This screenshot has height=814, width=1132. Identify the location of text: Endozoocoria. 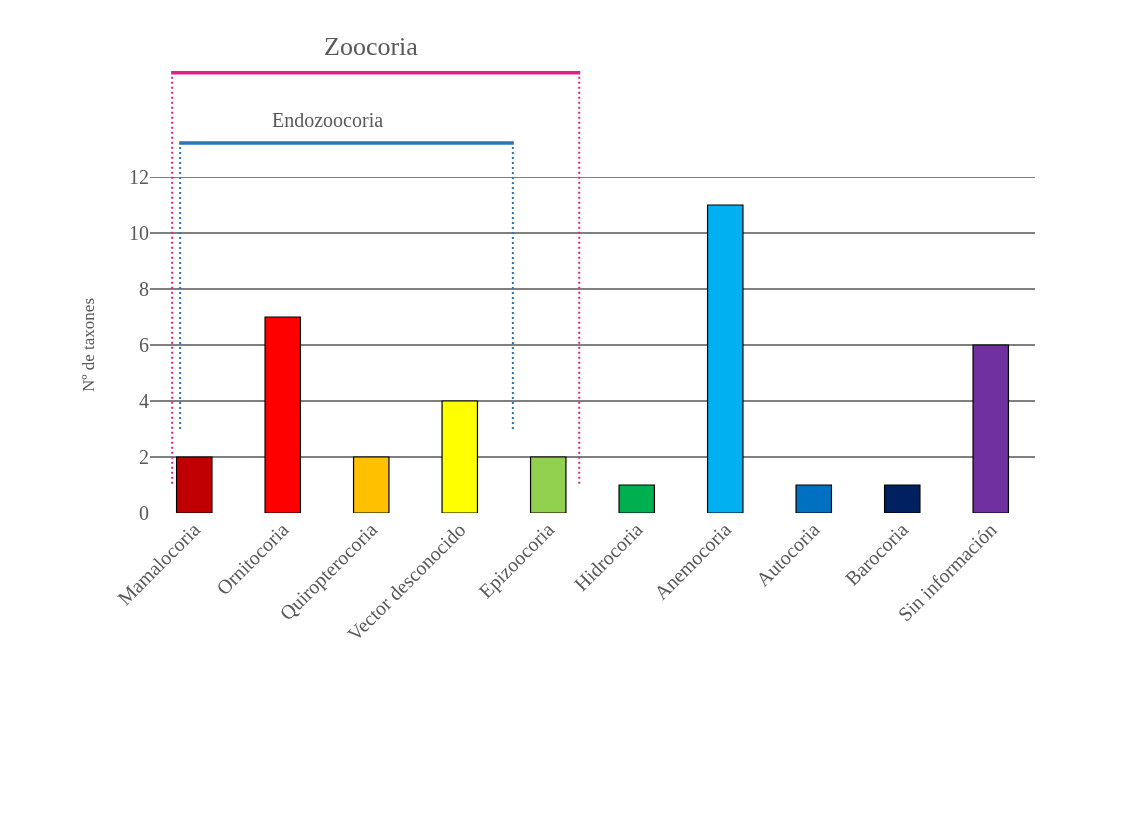
(328, 120).